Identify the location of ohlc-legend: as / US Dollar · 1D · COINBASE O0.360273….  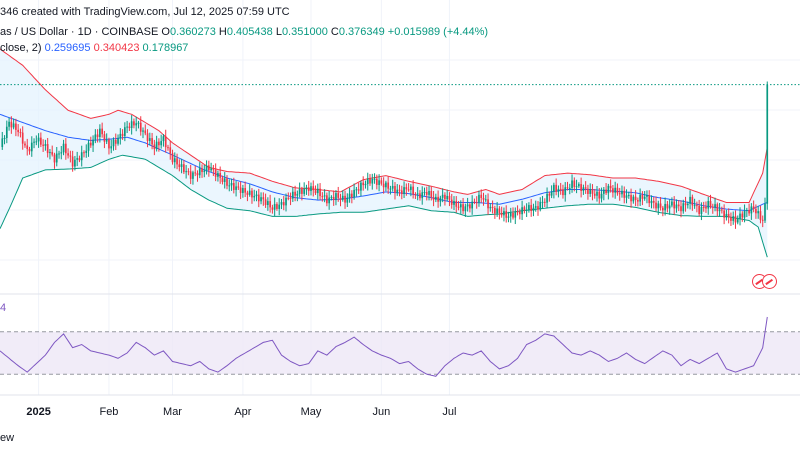
(244, 32).